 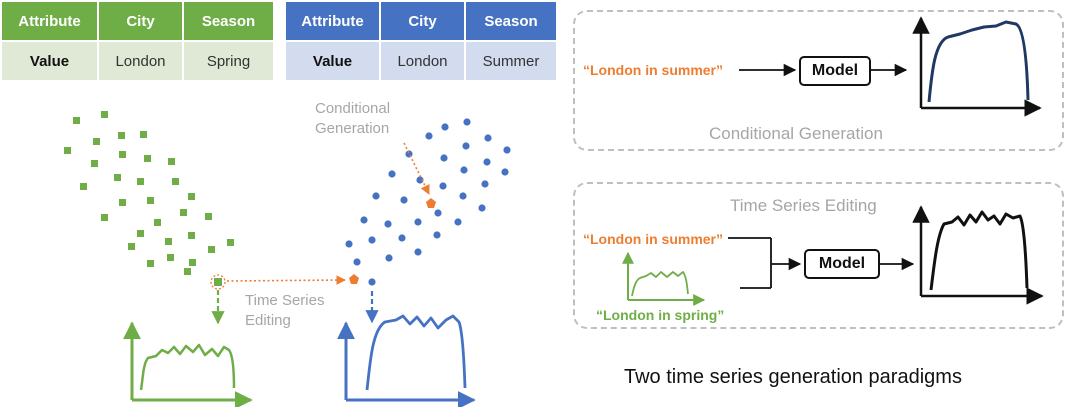 I want to click on label-line: Time Series, so click(x=285, y=300).